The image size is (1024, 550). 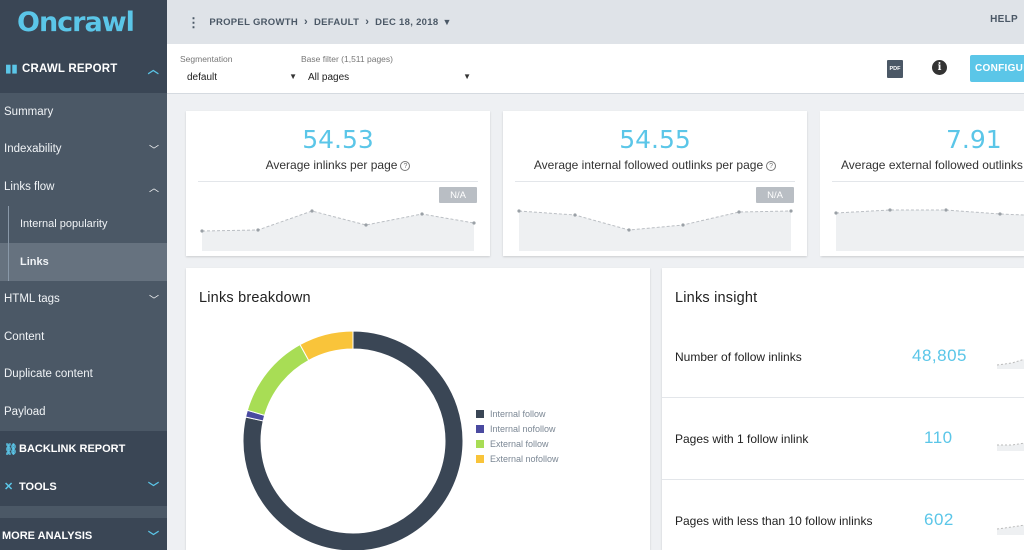 I want to click on legend-label: Internal follow, so click(x=518, y=413).